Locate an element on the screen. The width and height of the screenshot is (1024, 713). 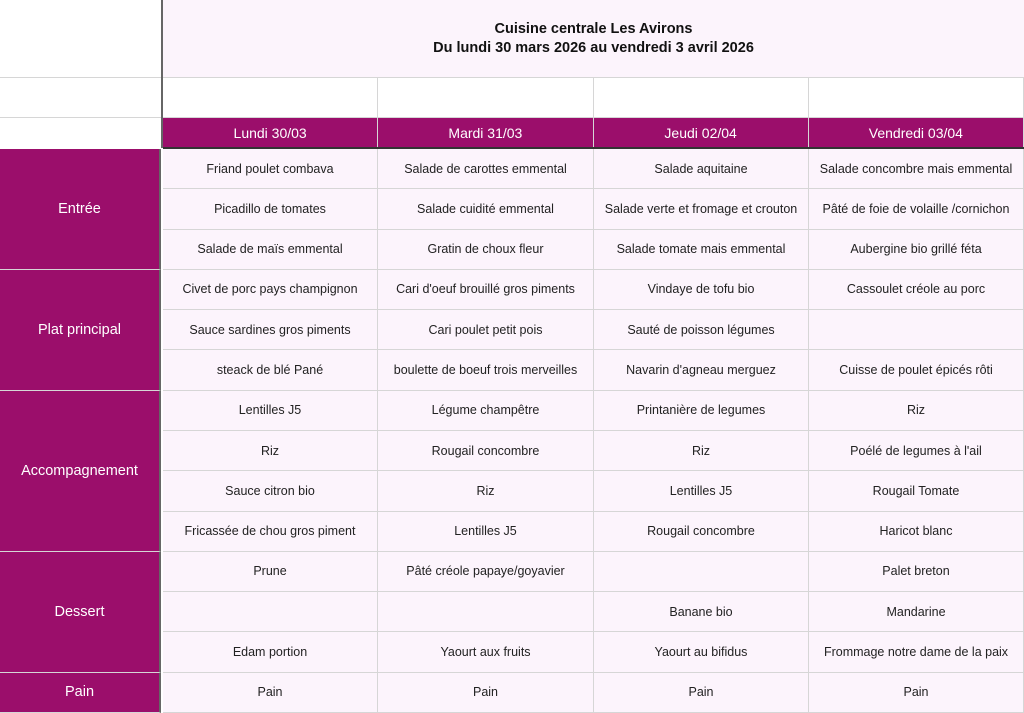
menu-cell: Cari poulet petit pois is located at coordinates (486, 330).